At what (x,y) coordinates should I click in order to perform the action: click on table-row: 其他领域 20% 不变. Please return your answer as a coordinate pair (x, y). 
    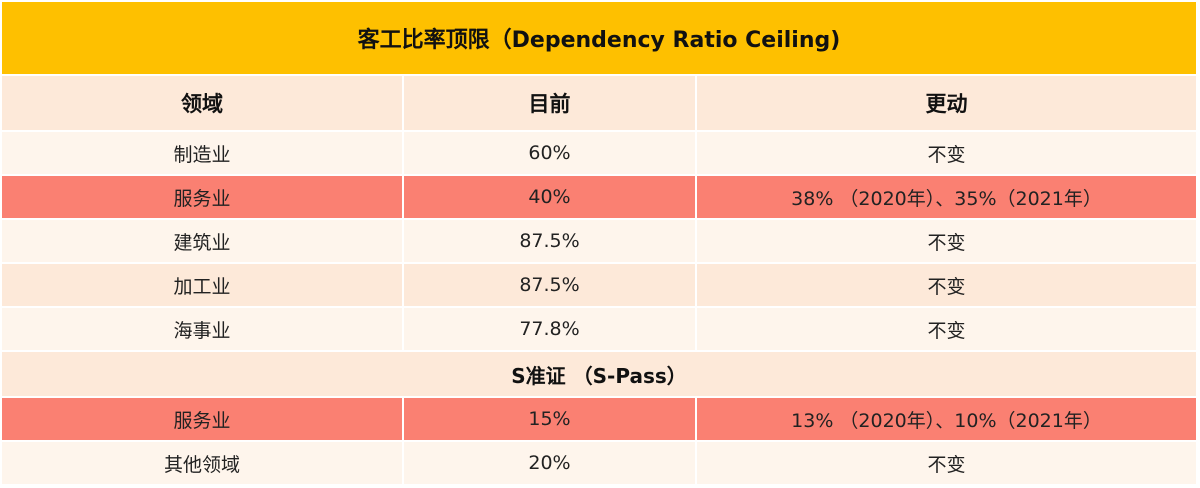
    Looking at the image, I should click on (599, 464).